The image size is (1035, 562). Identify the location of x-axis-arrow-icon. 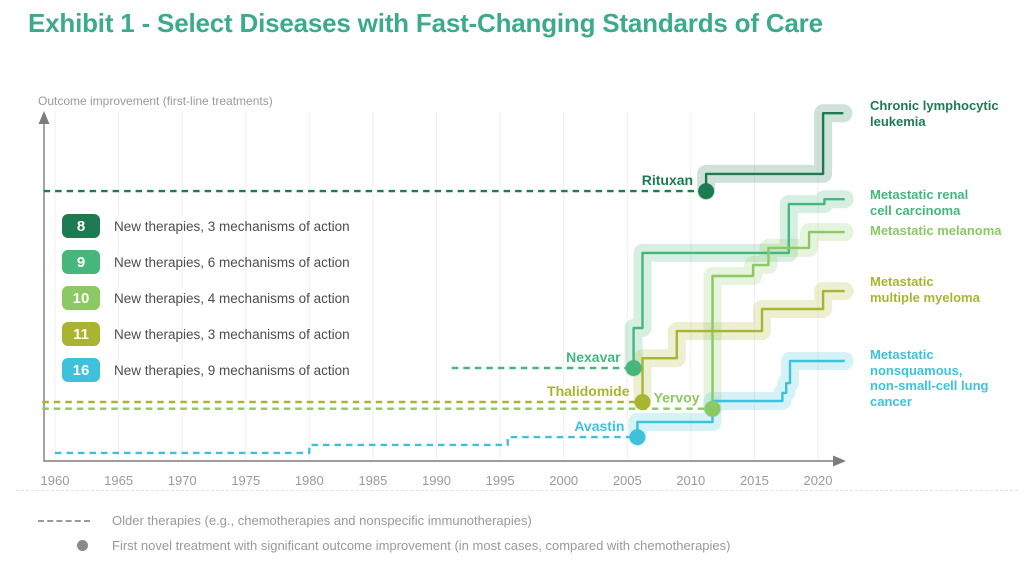
(839, 461).